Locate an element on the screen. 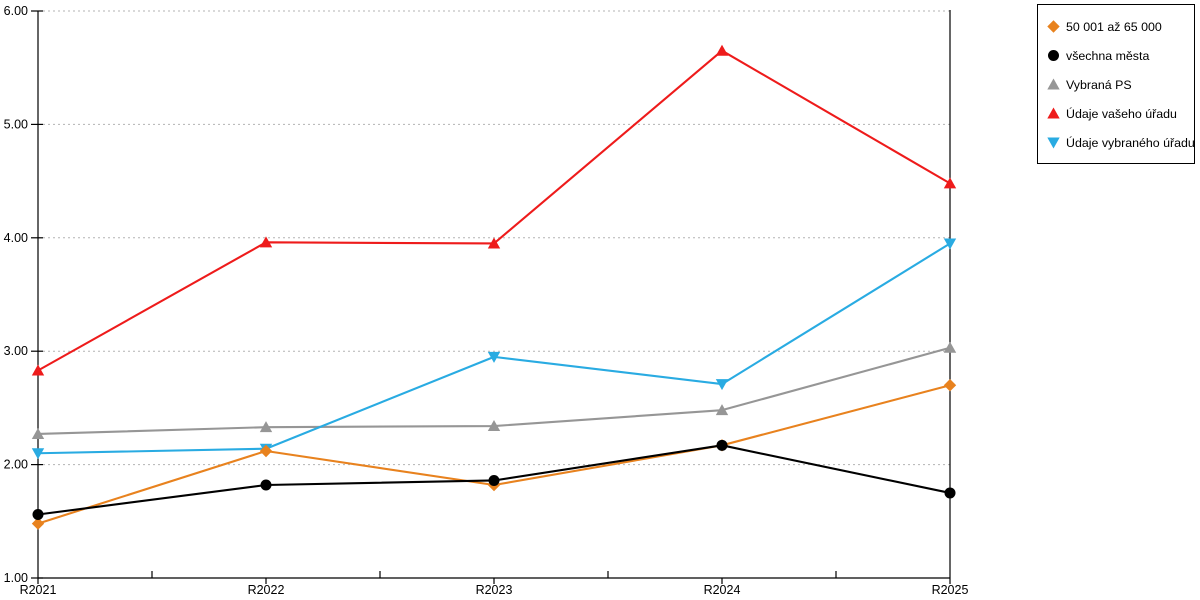 This screenshot has width=1200, height=600. y-tick-label: 1.00 is located at coordinates (16, 578).